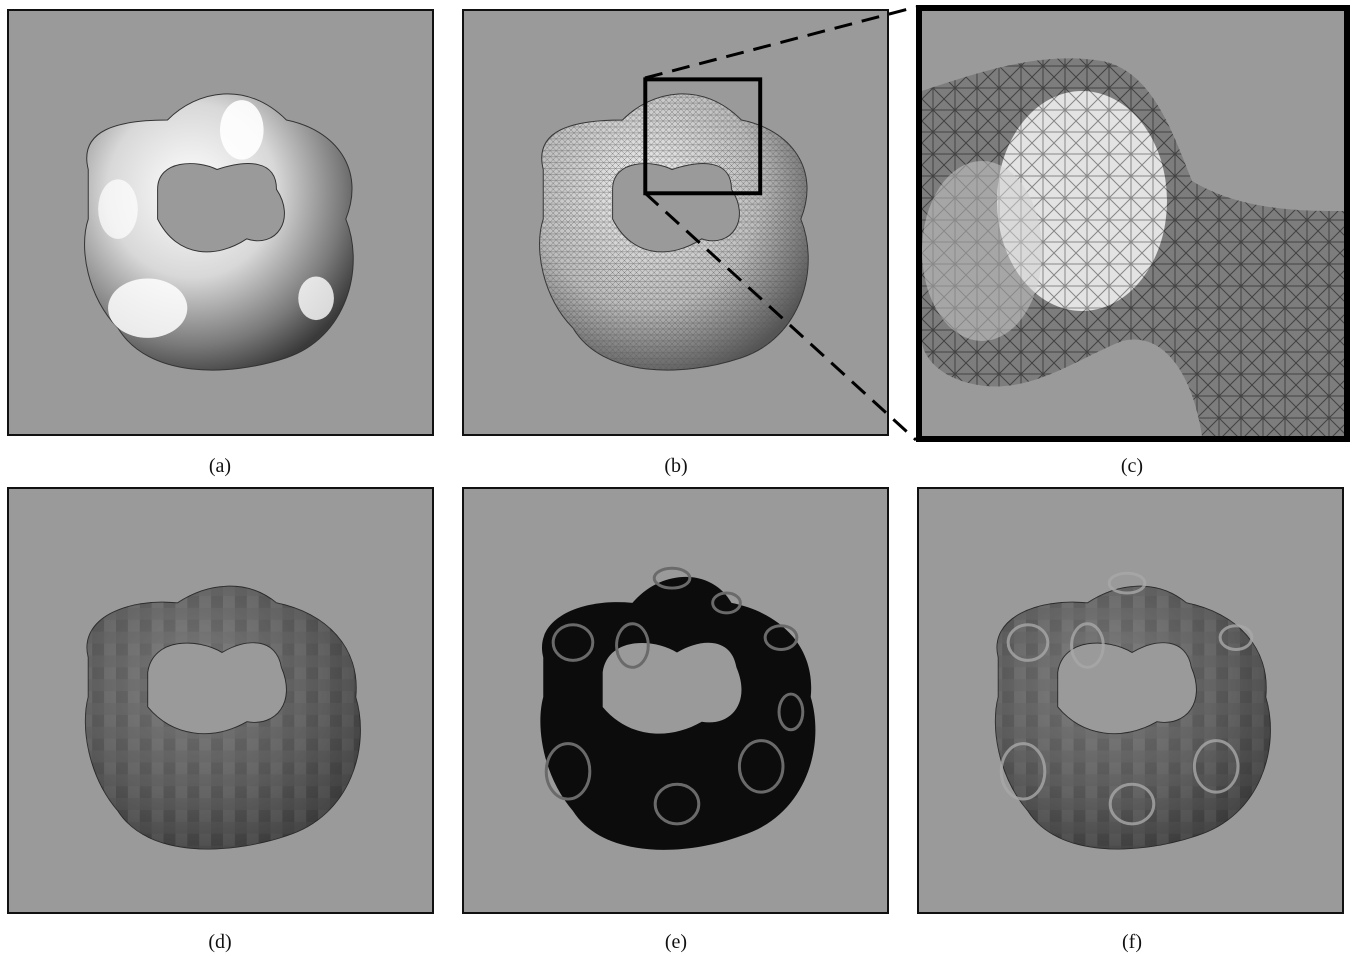  What do you see at coordinates (1133, 247) in the screenshot?
I see `zoomed-wireframe-detail` at bounding box center [1133, 247].